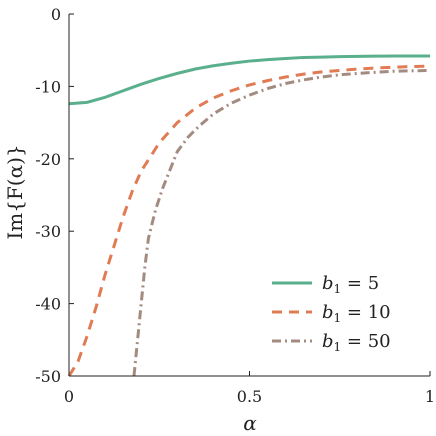 The height and width of the screenshot is (436, 436). What do you see at coordinates (48, 376) in the screenshot?
I see `y-tick-label: -50` at bounding box center [48, 376].